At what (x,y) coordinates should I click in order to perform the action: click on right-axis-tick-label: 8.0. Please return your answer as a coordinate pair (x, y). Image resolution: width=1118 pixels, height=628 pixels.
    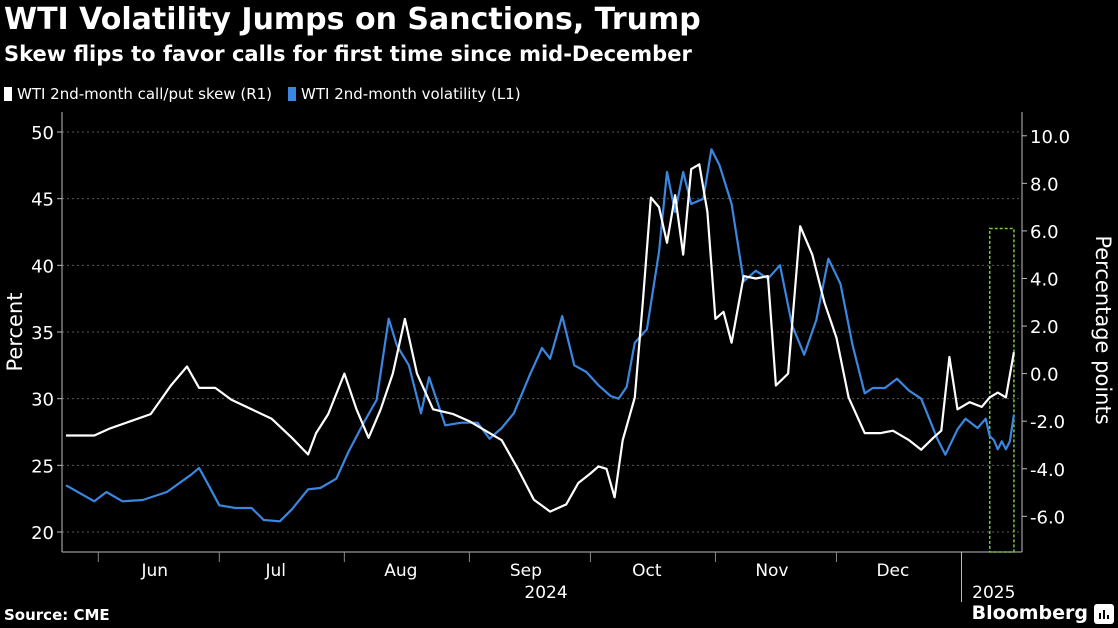
    Looking at the image, I should click on (1044, 184).